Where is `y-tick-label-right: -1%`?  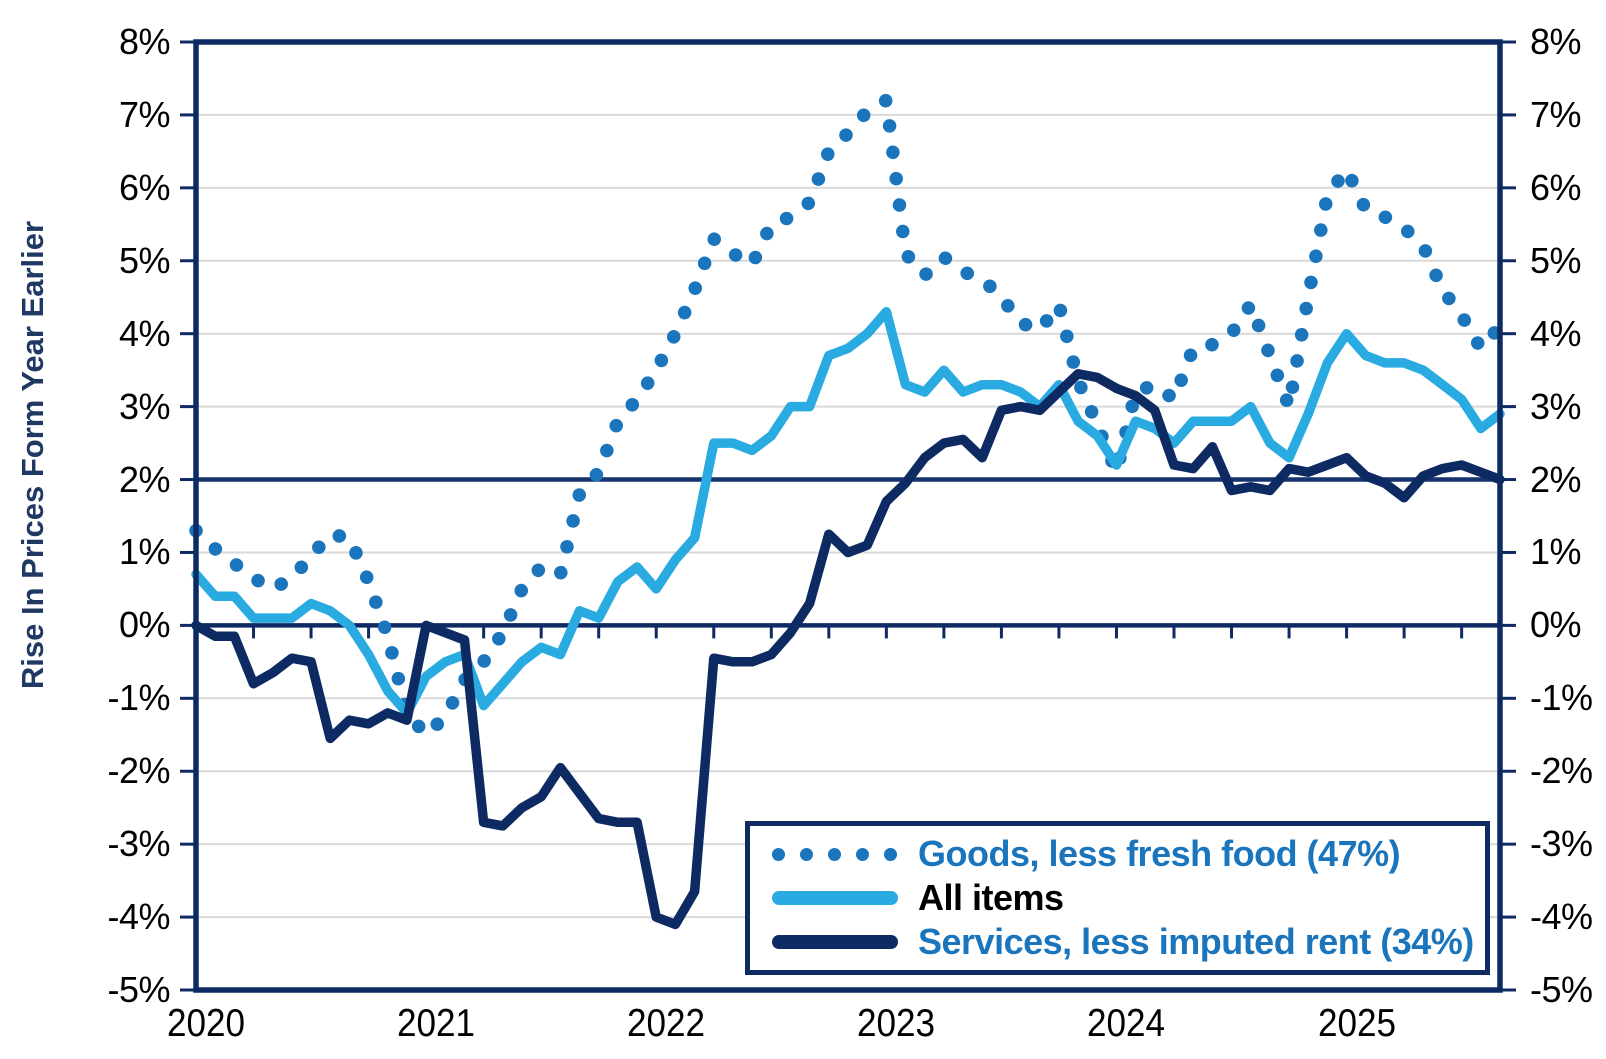
y-tick-label-right: -1% is located at coordinates (1561, 698).